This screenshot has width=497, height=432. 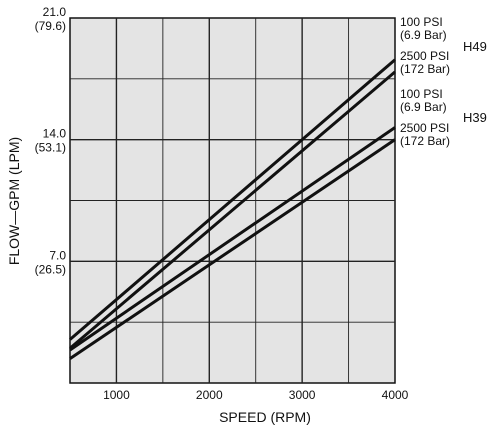 I want to click on x-tick-label: 2000, so click(x=209, y=395).